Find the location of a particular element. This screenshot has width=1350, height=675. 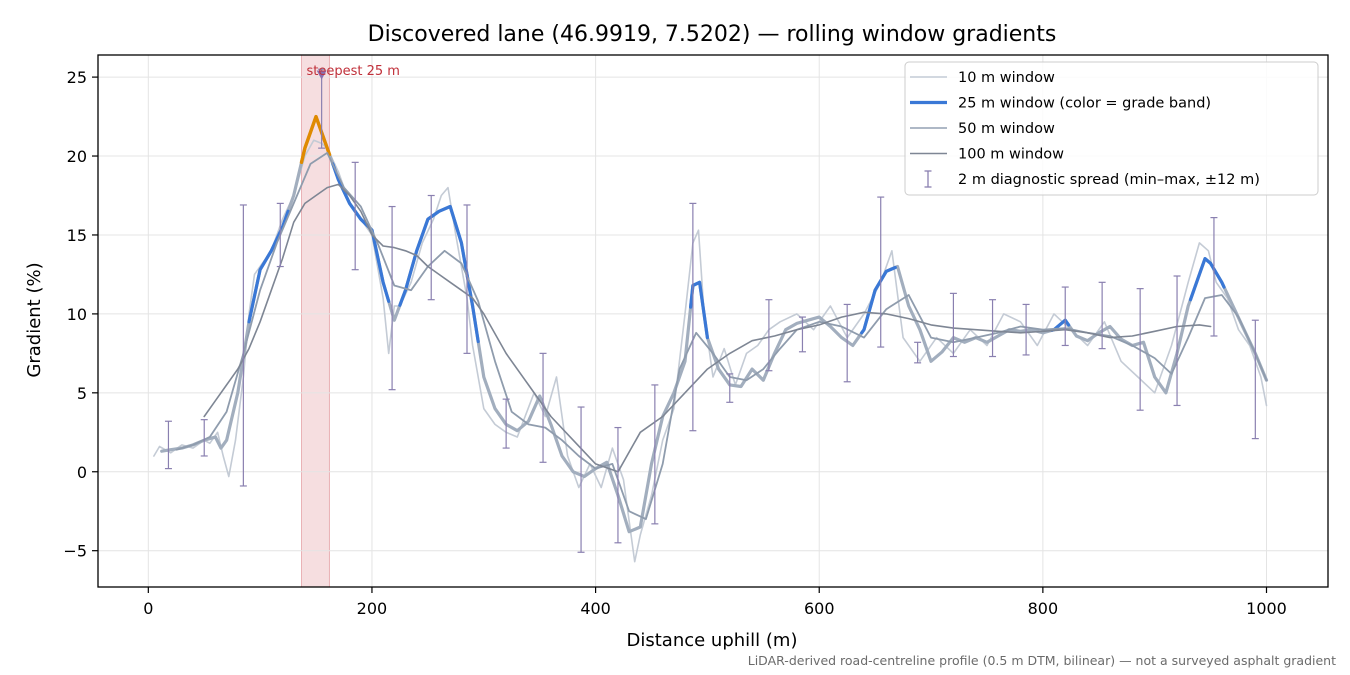

legend-label: 25 m window (color = grade band) is located at coordinates (1084, 104).